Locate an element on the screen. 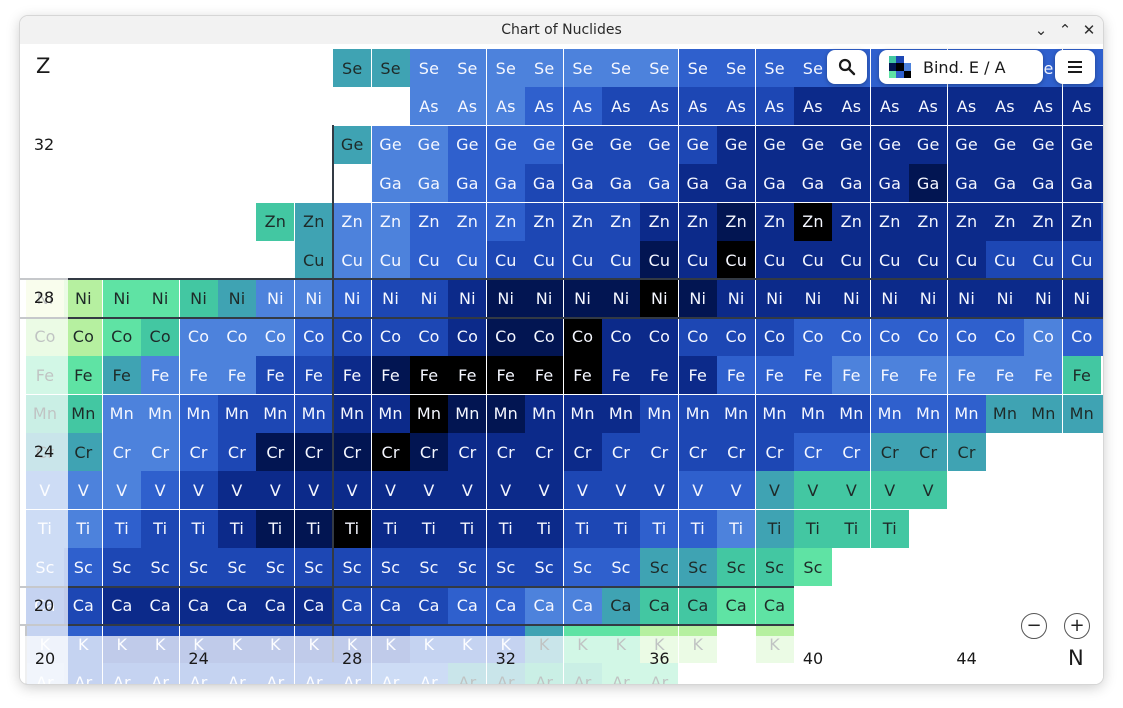 This screenshot has height=708, width=1123. close-icon: ✕ is located at coordinates (1089, 30).